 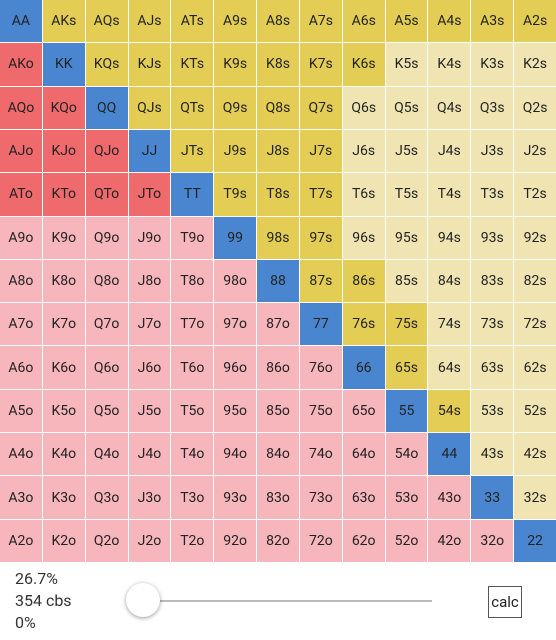 I want to click on hand-cell: K9s, so click(x=235, y=64).